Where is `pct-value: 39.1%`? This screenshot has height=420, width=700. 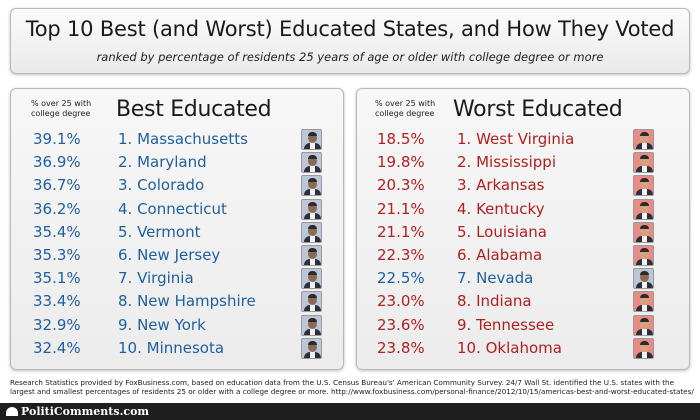 pct-value: 39.1% is located at coordinates (57, 139).